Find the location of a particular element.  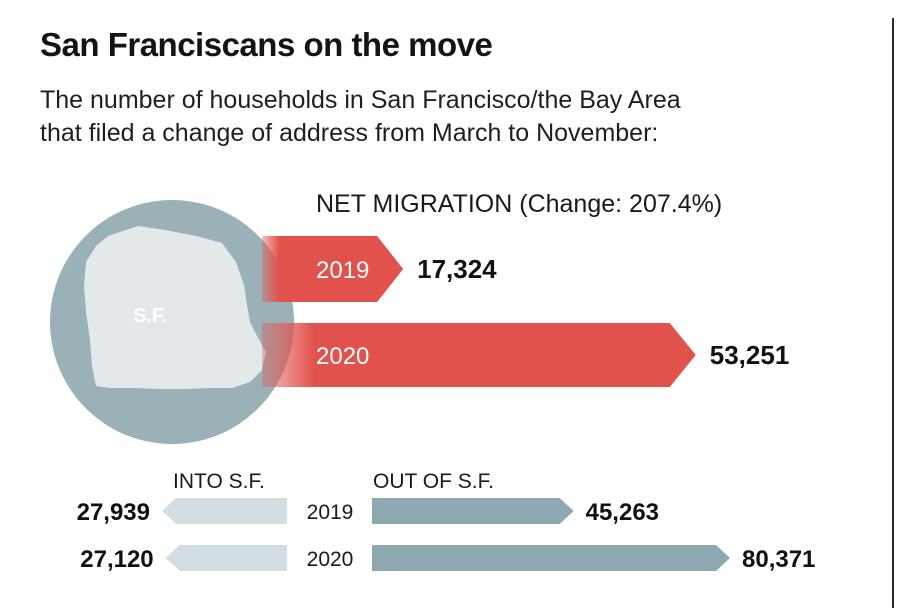

net-value-label-2020: 53,251 is located at coordinates (750, 355).